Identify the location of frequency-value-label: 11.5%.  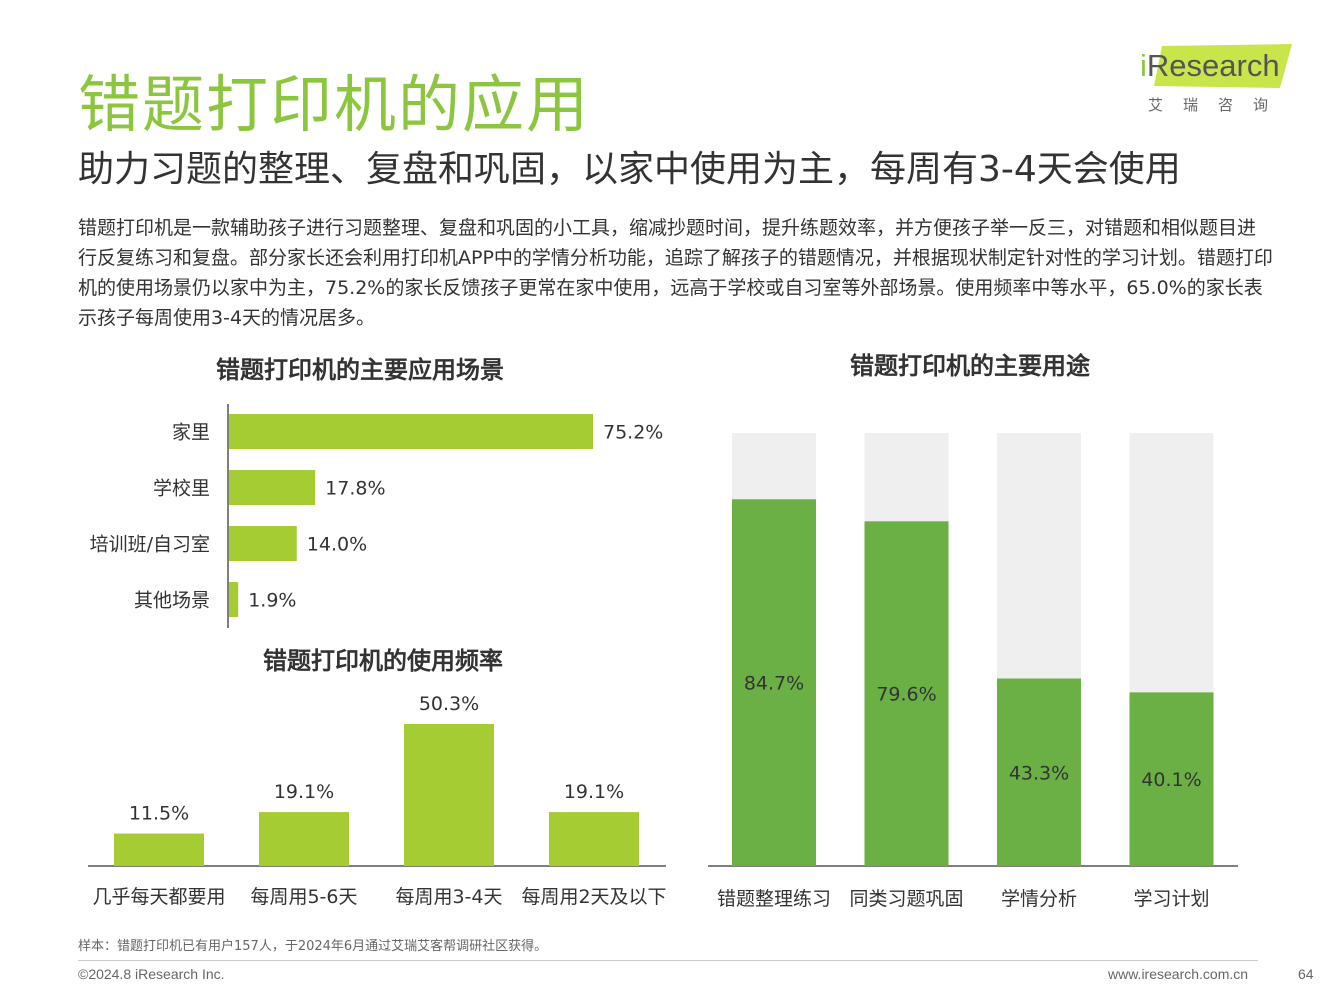
(159, 814).